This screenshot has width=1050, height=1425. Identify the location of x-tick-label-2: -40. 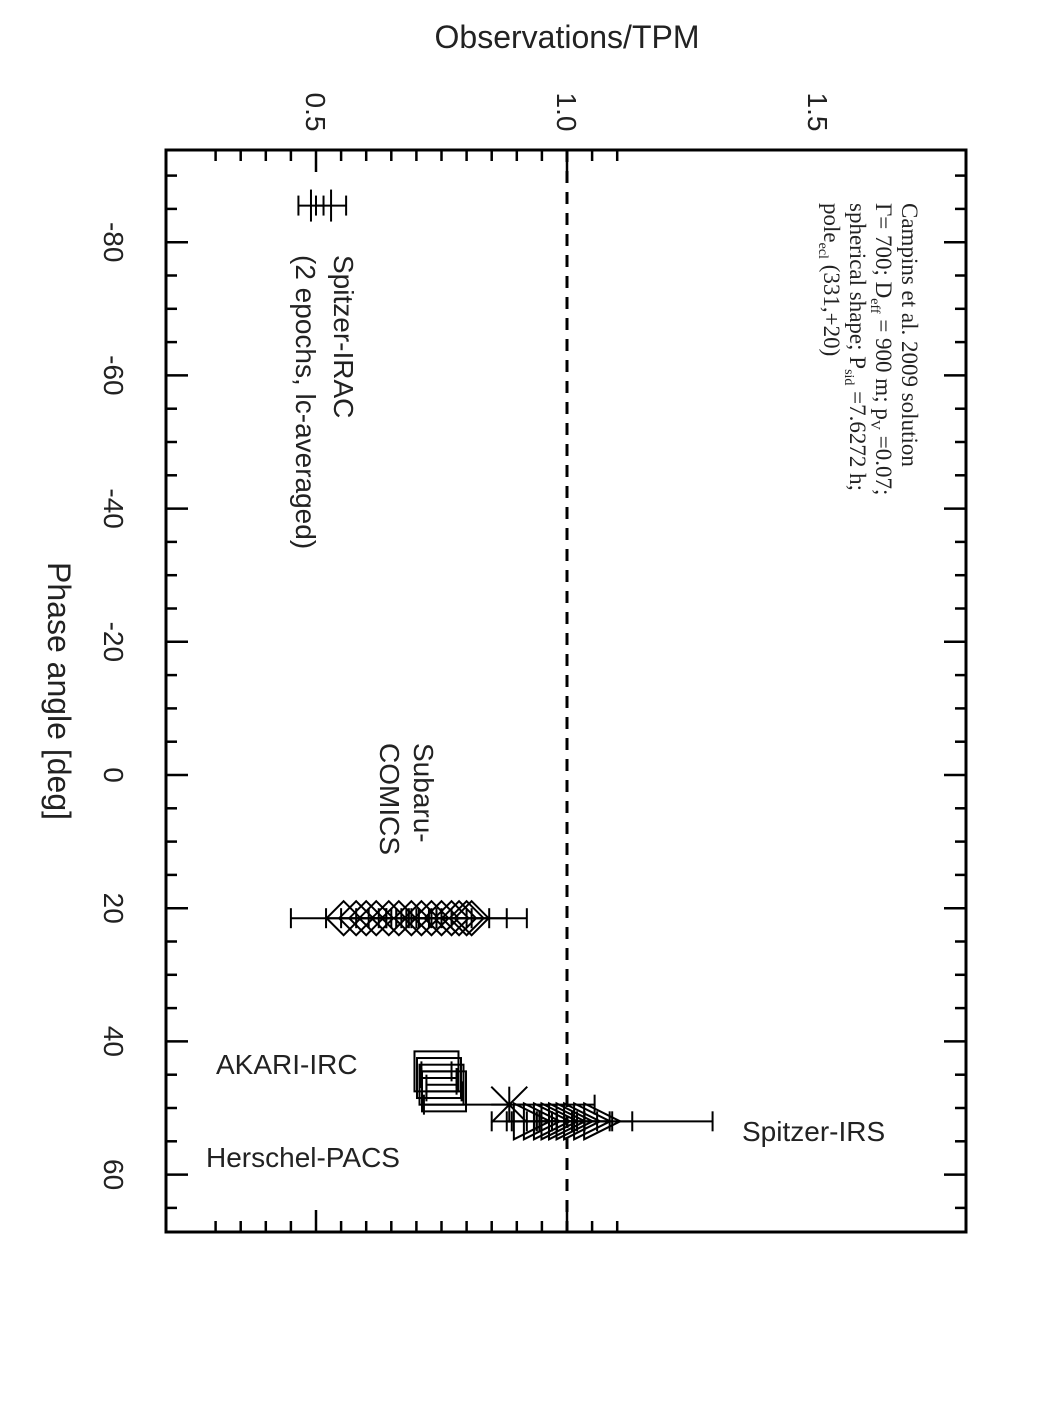
(113, 508).